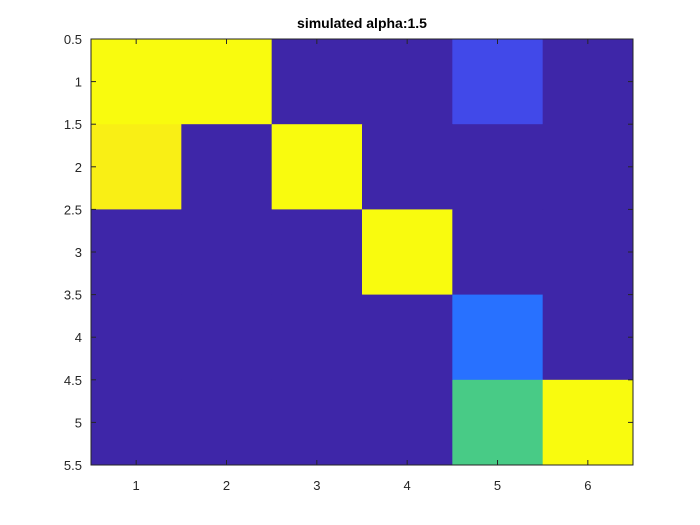 This screenshot has height=525, width=700. What do you see at coordinates (587, 485) in the screenshot?
I see `x-tick-label: 6` at bounding box center [587, 485].